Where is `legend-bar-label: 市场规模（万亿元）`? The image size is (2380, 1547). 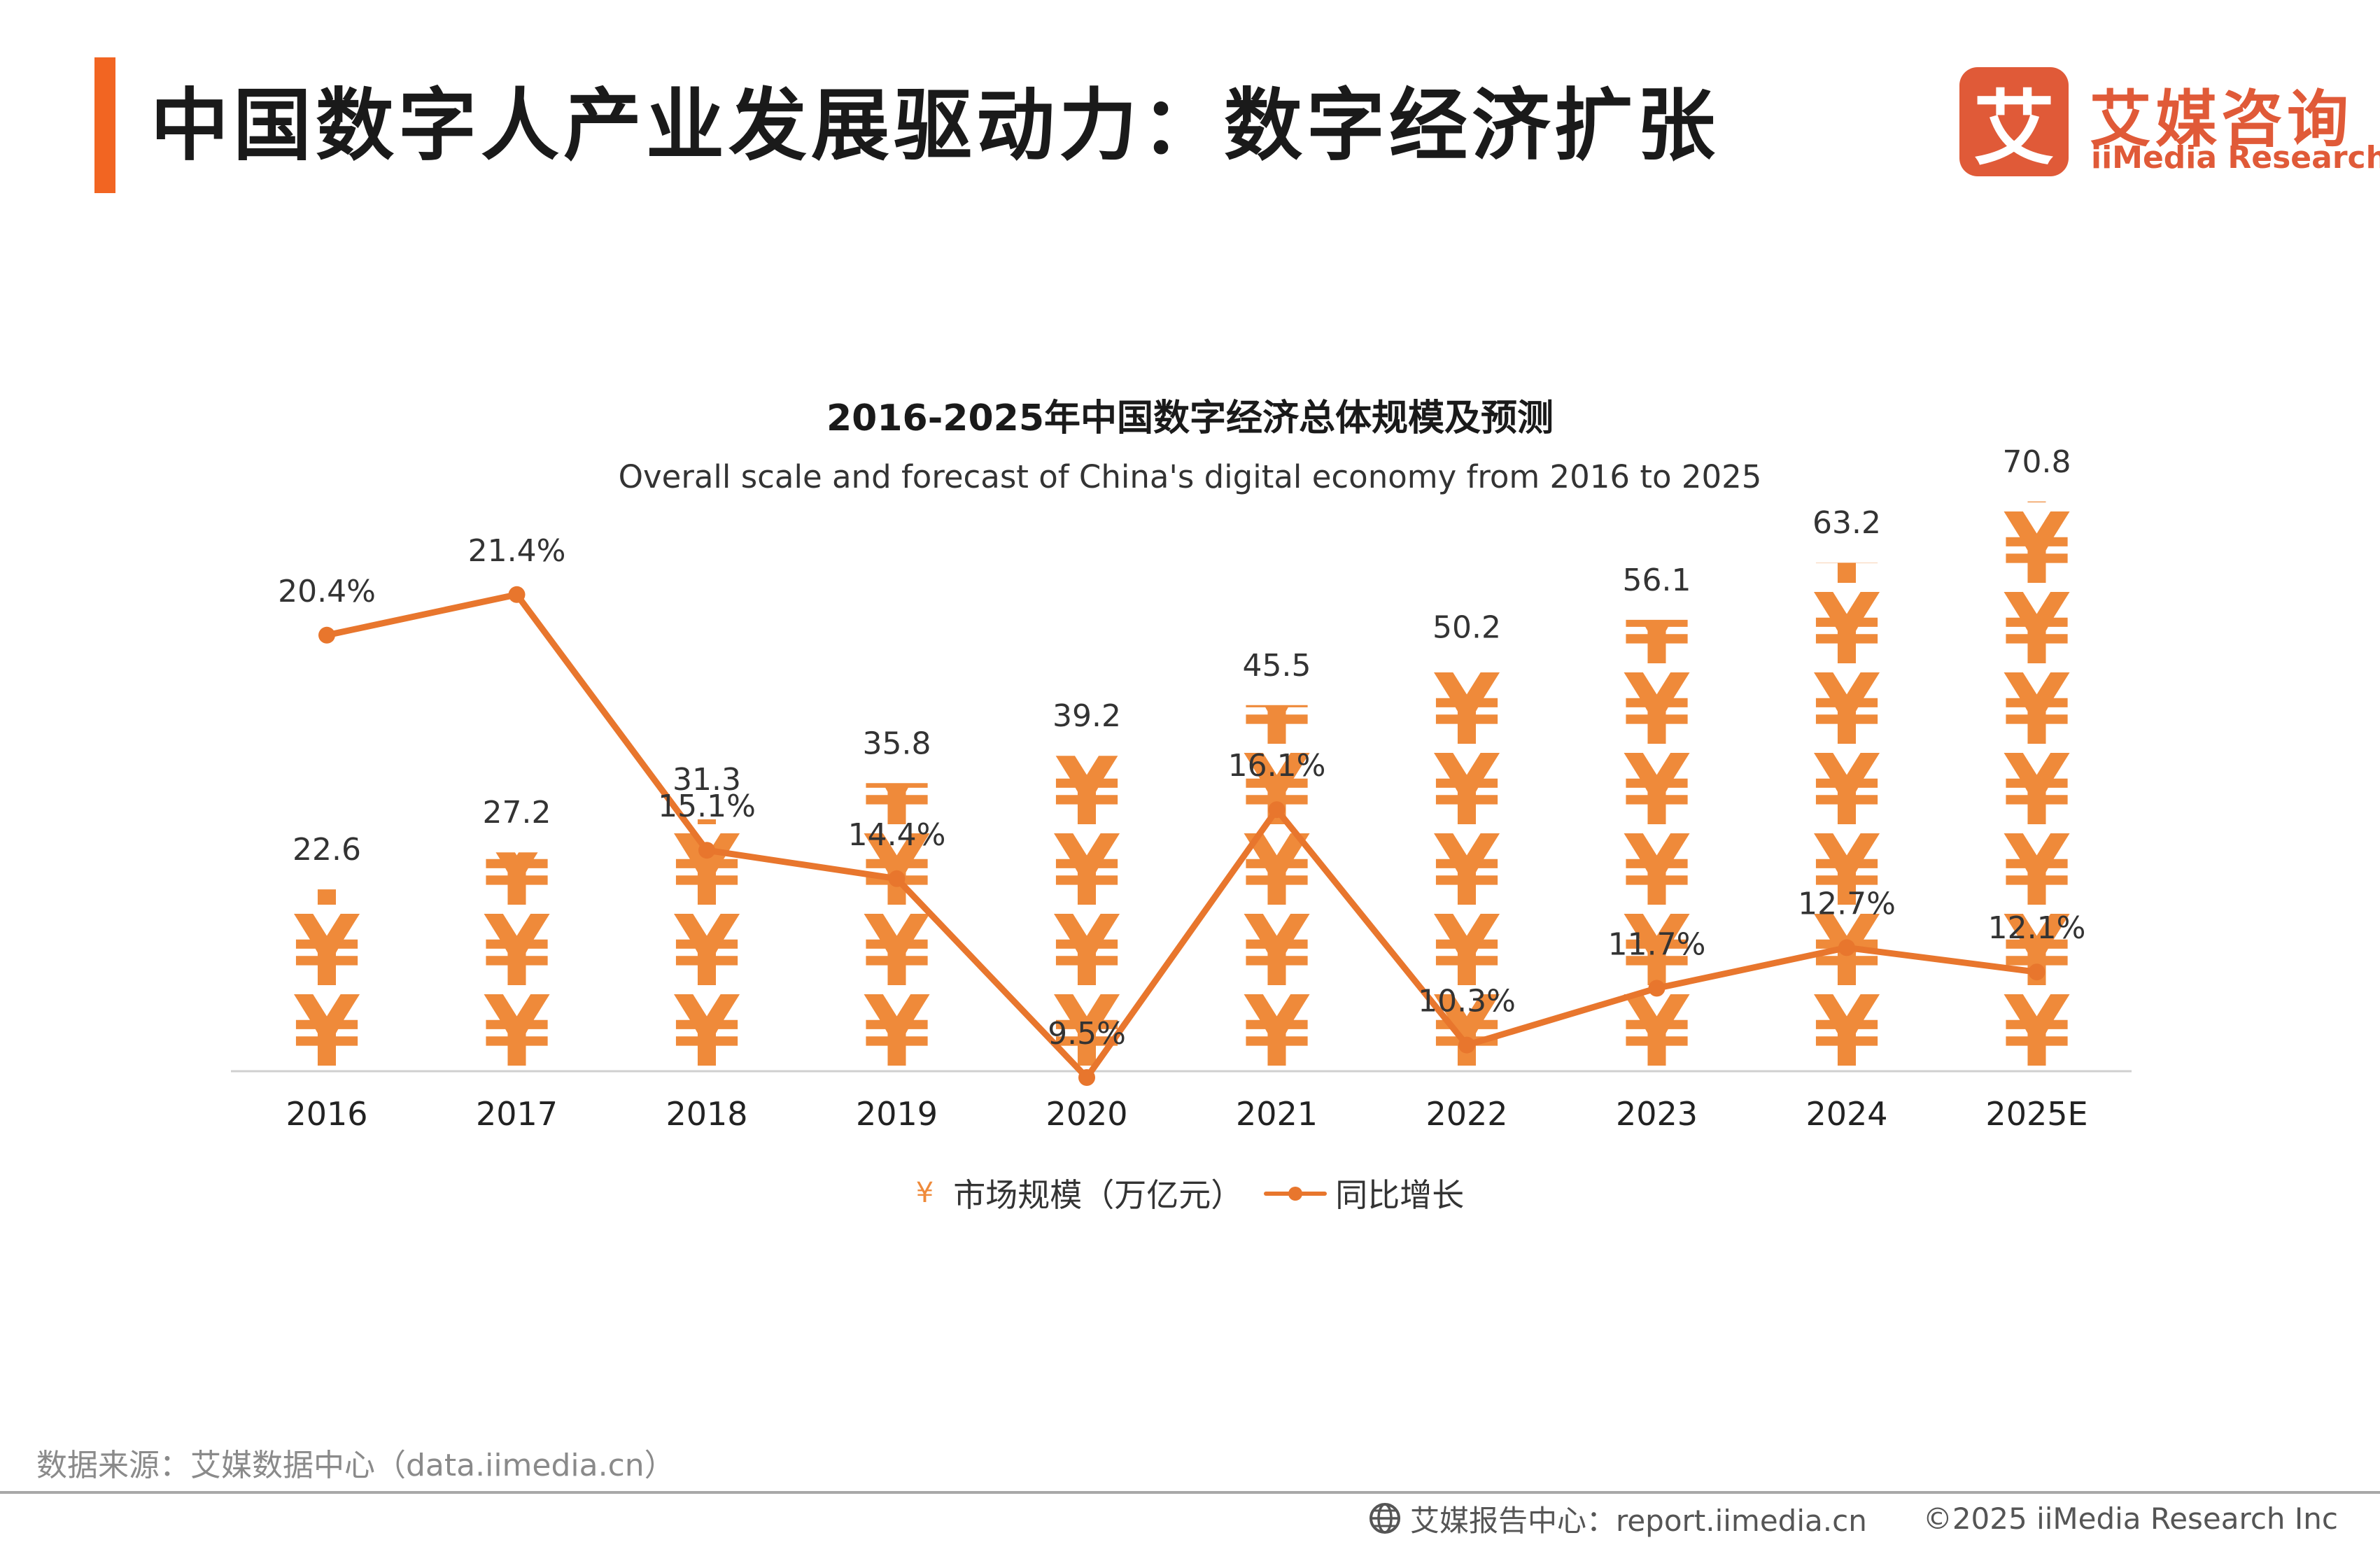
legend-bar-label: 市场规模（万亿元） is located at coordinates (1098, 1195).